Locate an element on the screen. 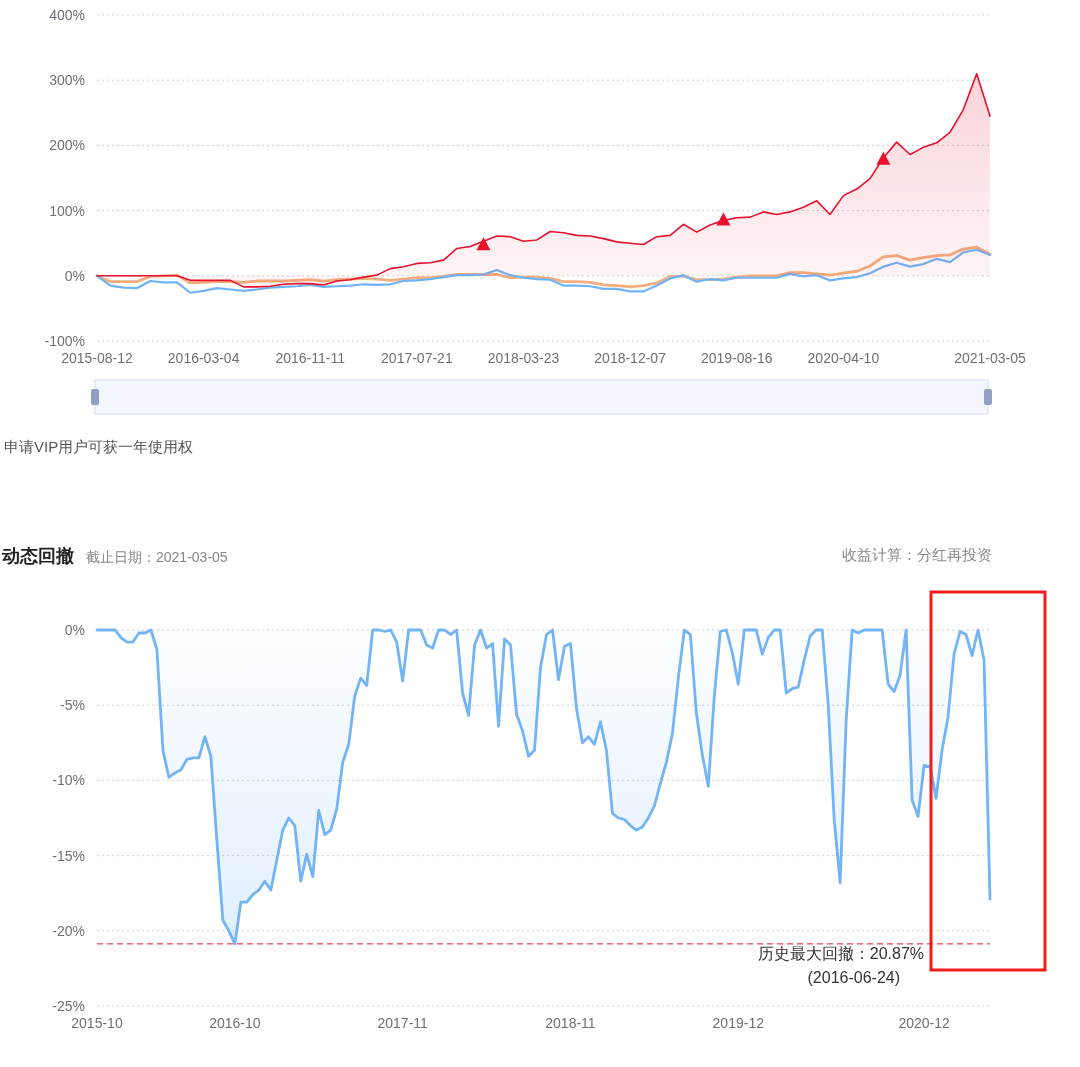 The image size is (1080, 1067). y-tick-label: -25% is located at coordinates (68, 1006).